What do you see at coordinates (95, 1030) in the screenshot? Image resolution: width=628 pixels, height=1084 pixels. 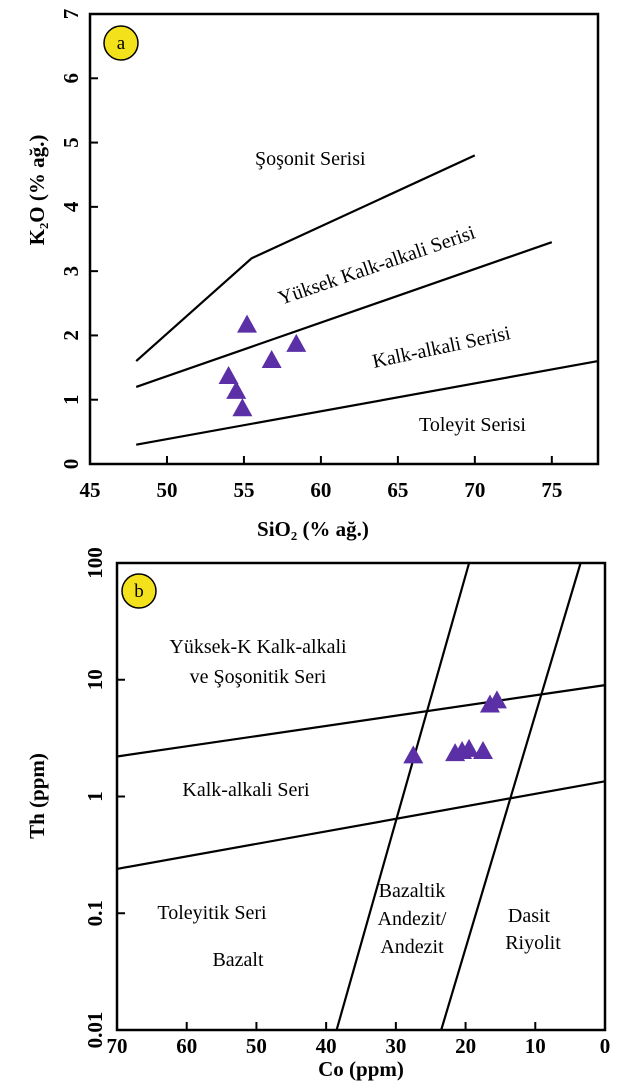 I see `panel-b-y-tick-label: 0.01` at bounding box center [95, 1030].